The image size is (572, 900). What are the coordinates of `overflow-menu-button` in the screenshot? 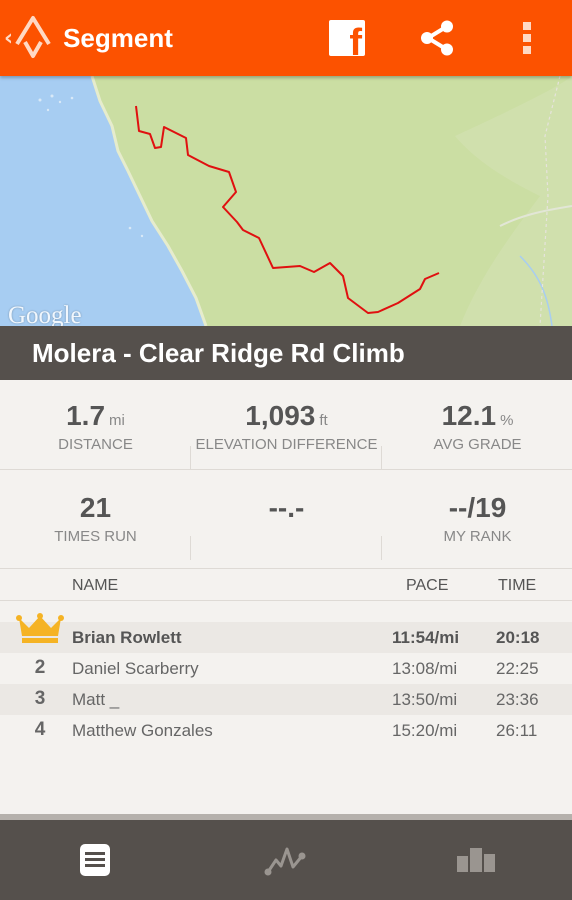 It's located at (527, 38).